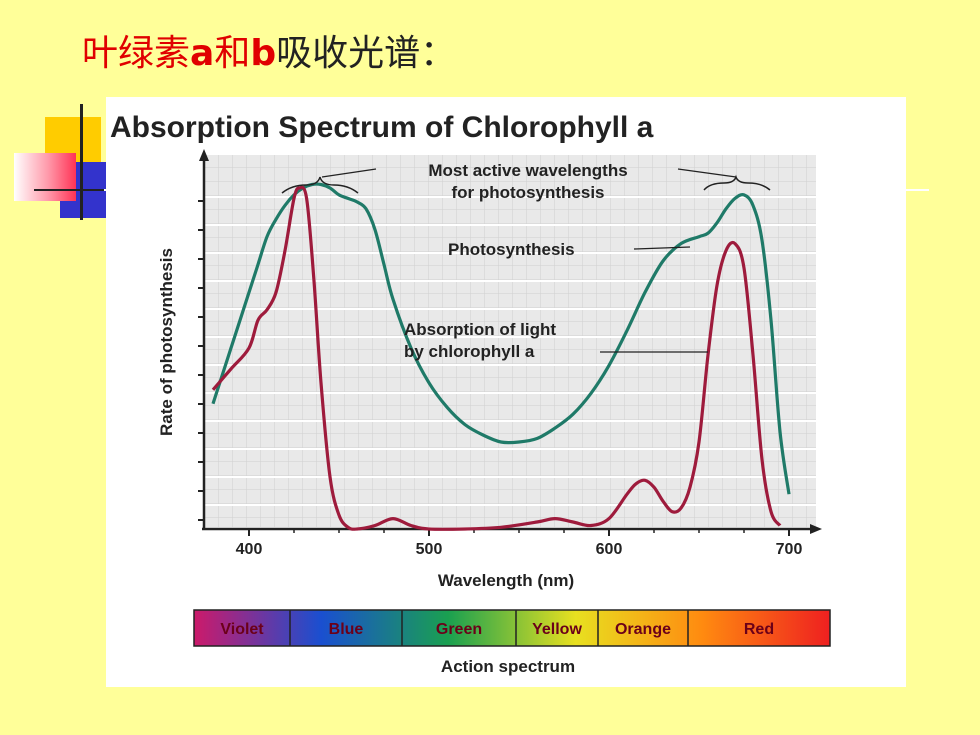 The width and height of the screenshot is (980, 735). Describe the element at coordinates (320, 185) in the screenshot. I see `left-peak-brace-icon` at that location.